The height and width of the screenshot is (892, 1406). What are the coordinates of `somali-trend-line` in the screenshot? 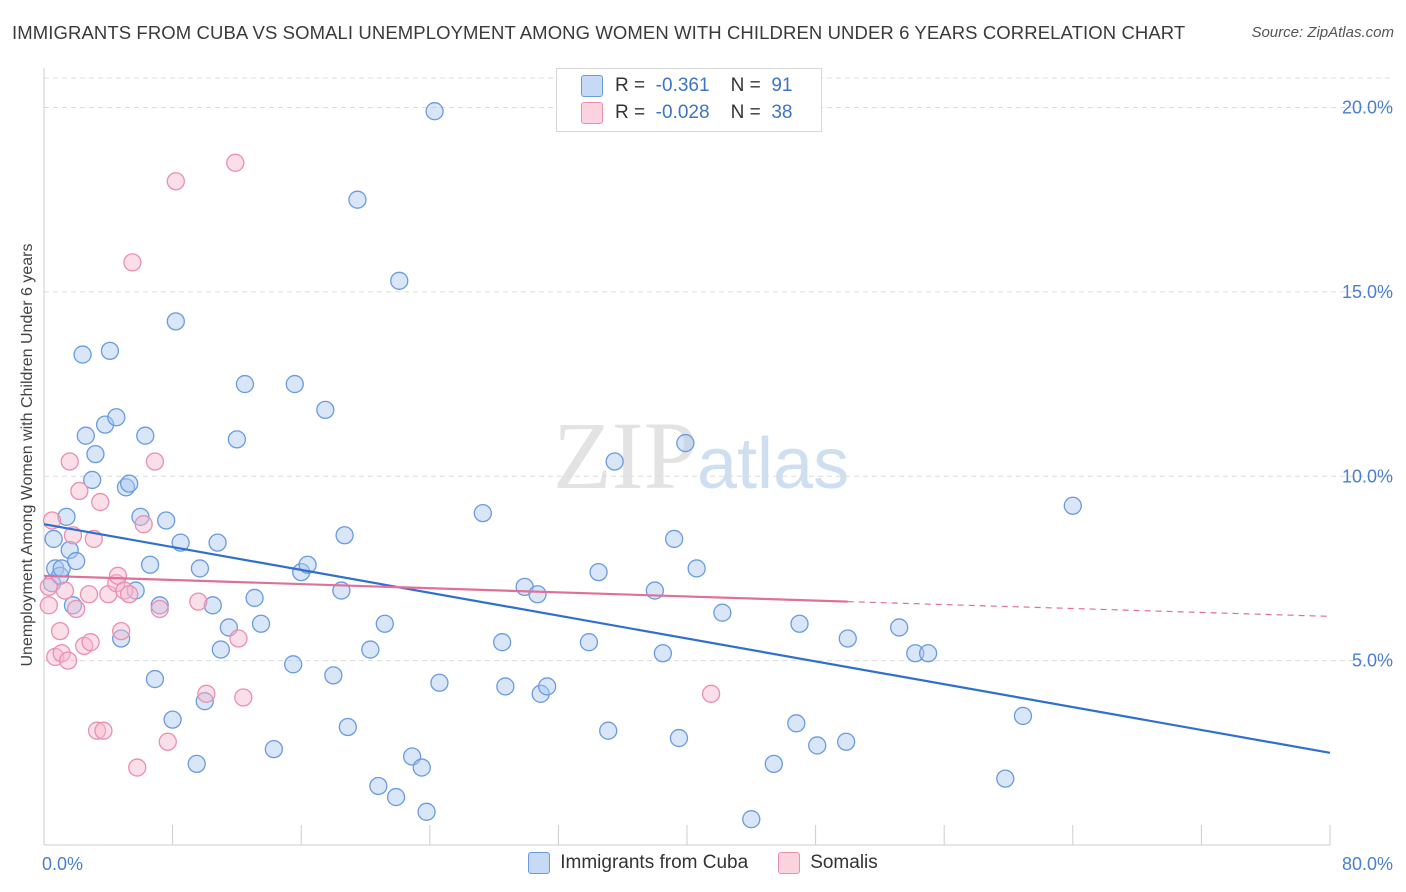 It's located at (445, 588).